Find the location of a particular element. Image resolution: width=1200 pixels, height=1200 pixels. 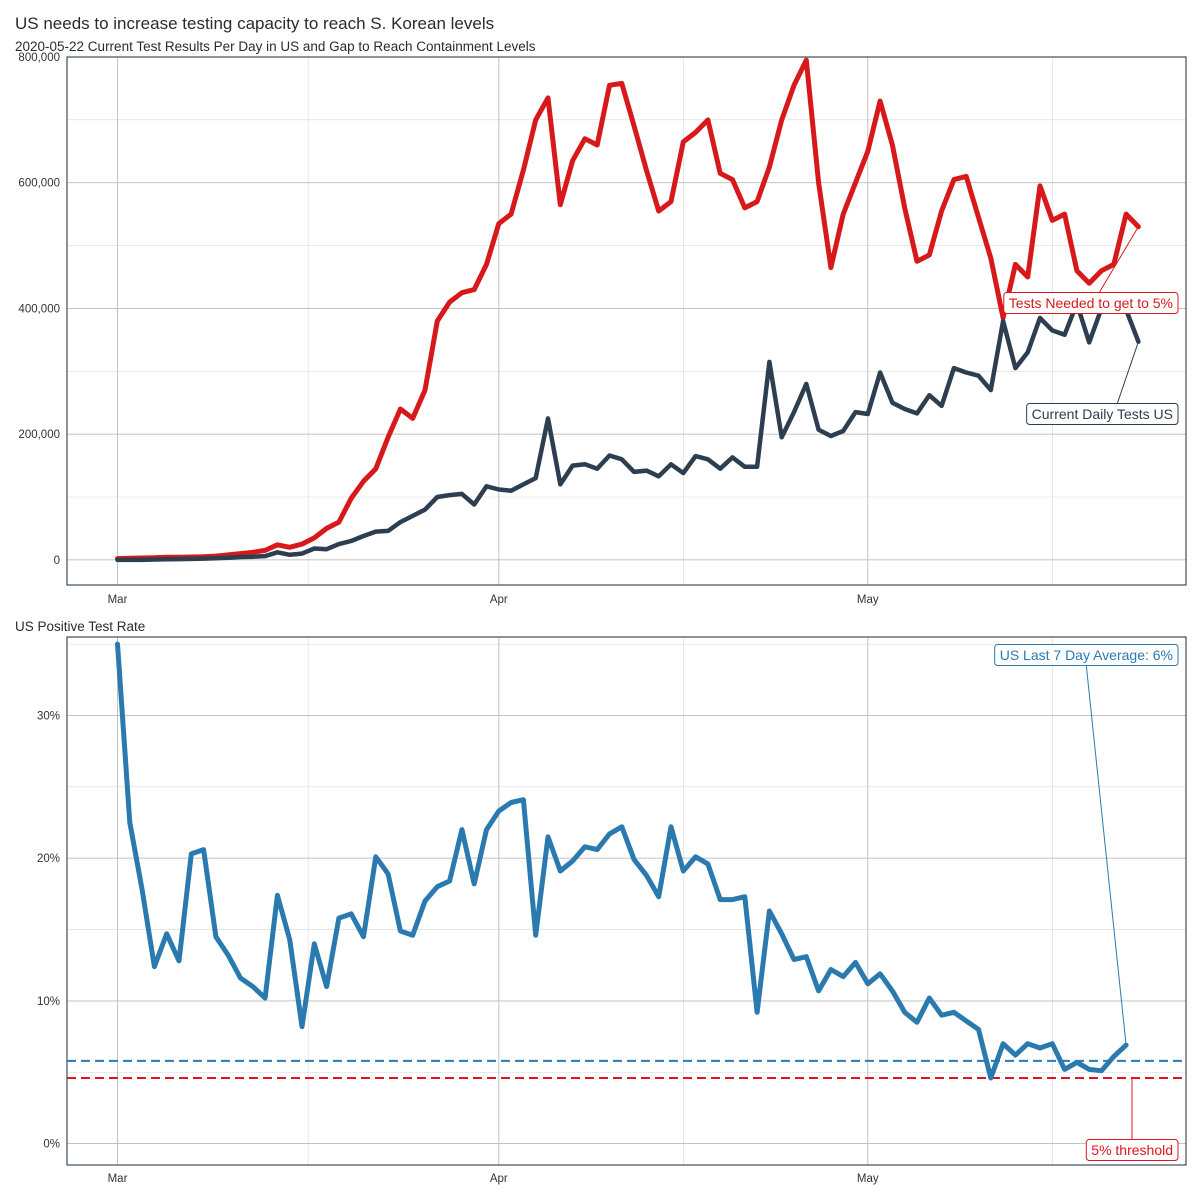

y-tick-label: 800,000 is located at coordinates (39, 58).